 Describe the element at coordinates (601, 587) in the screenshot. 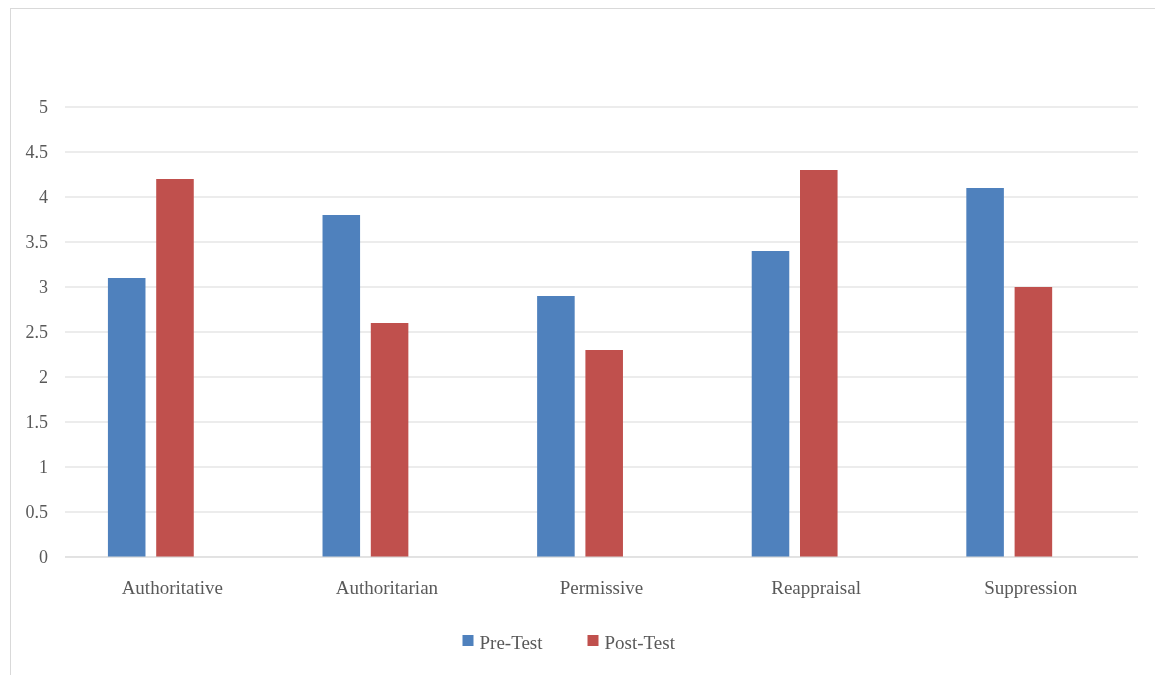

I see `x-tick-label: Permissive` at that location.